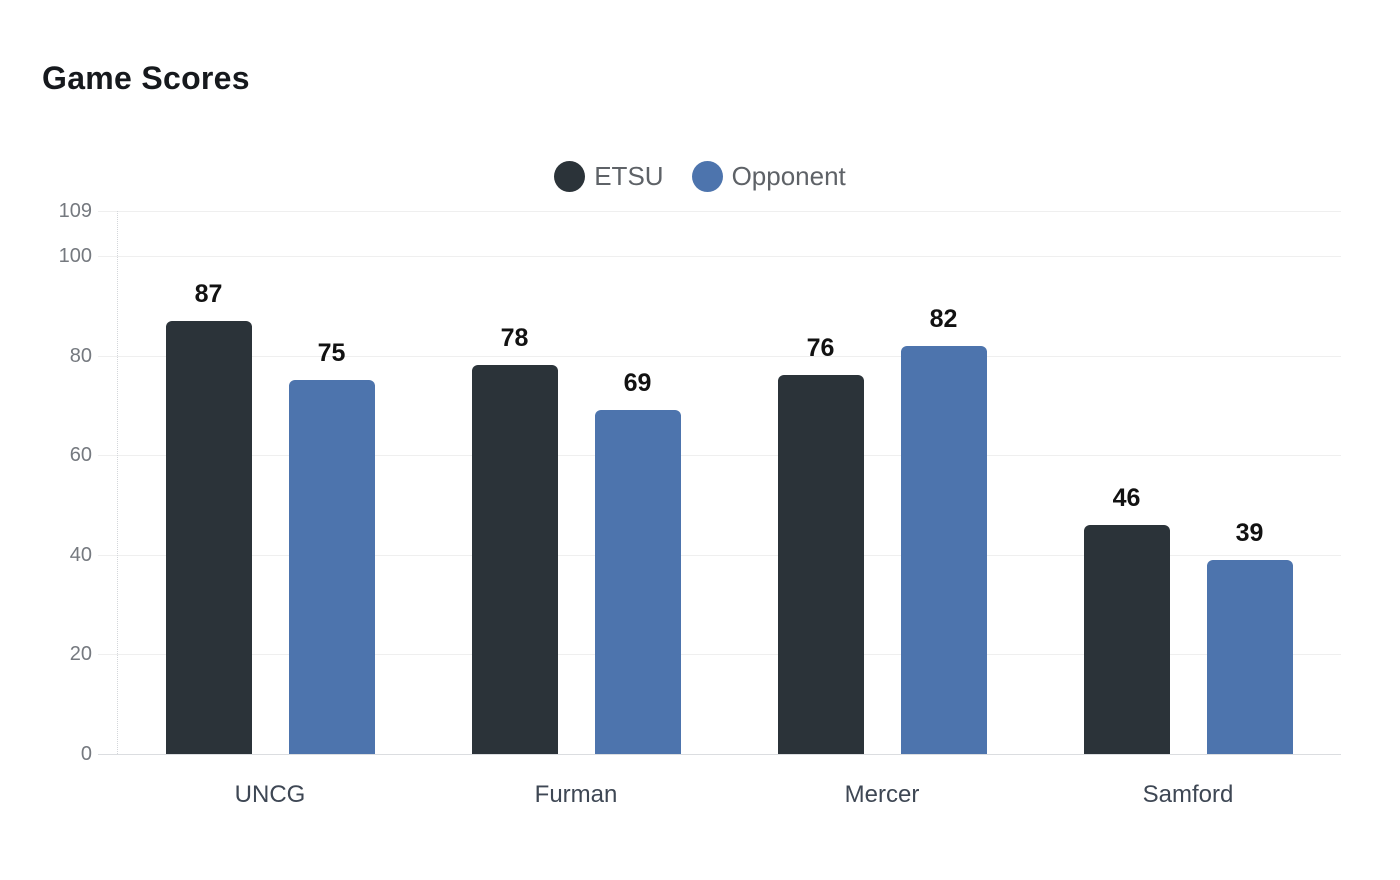  I want to click on bar-etsu-furman, so click(514, 559).